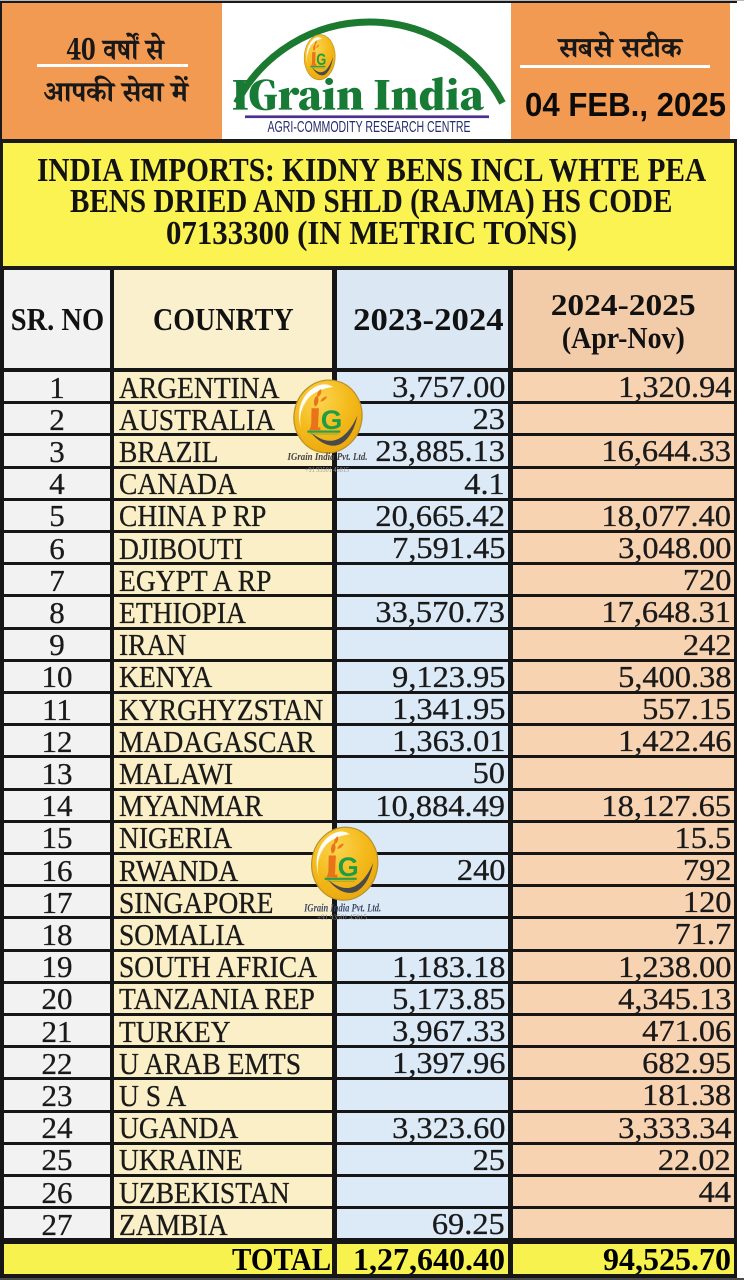  I want to click on svg-text: 04 FEB., 2025, so click(625, 105).